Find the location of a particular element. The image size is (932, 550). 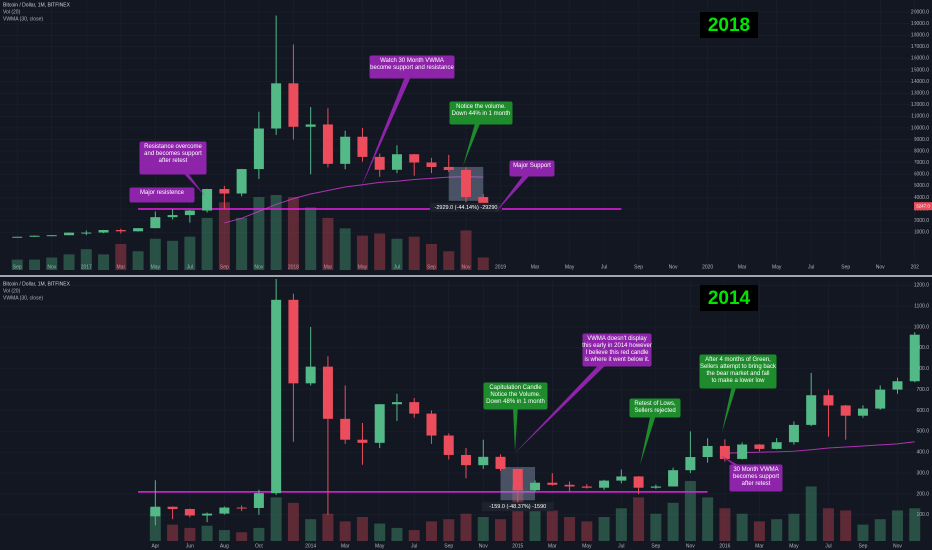

y-tick-label: 700.0 is located at coordinates (922, 390).